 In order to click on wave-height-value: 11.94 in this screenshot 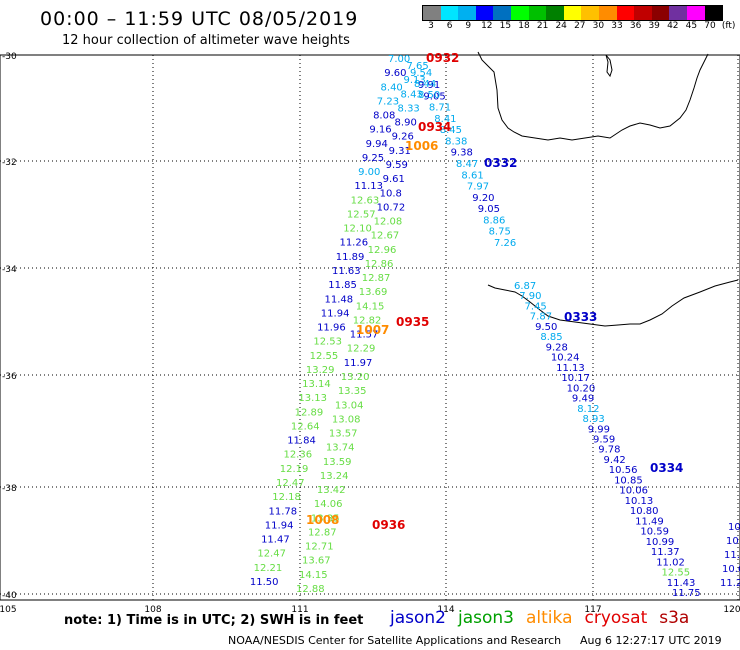, I will do `click(335, 313)`.